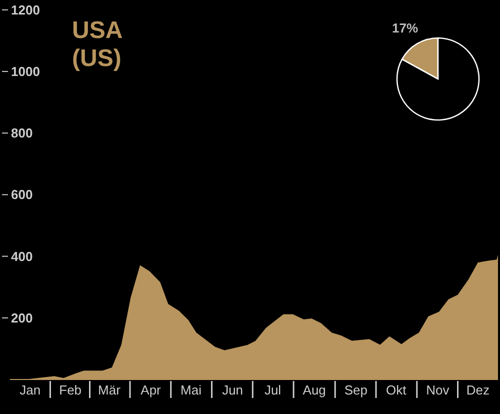 Image resolution: width=500 pixels, height=414 pixels. Describe the element at coordinates (438, 390) in the screenshot. I see `x-tick-label: Nov` at that location.